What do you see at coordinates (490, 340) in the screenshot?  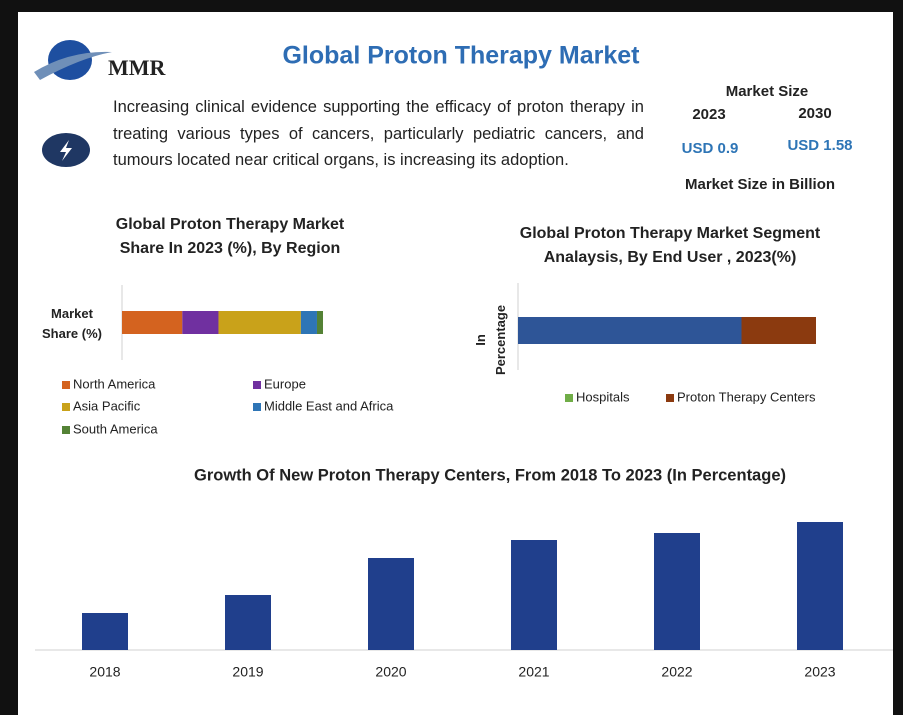 I see `y-axis-label: In Percentage` at bounding box center [490, 340].